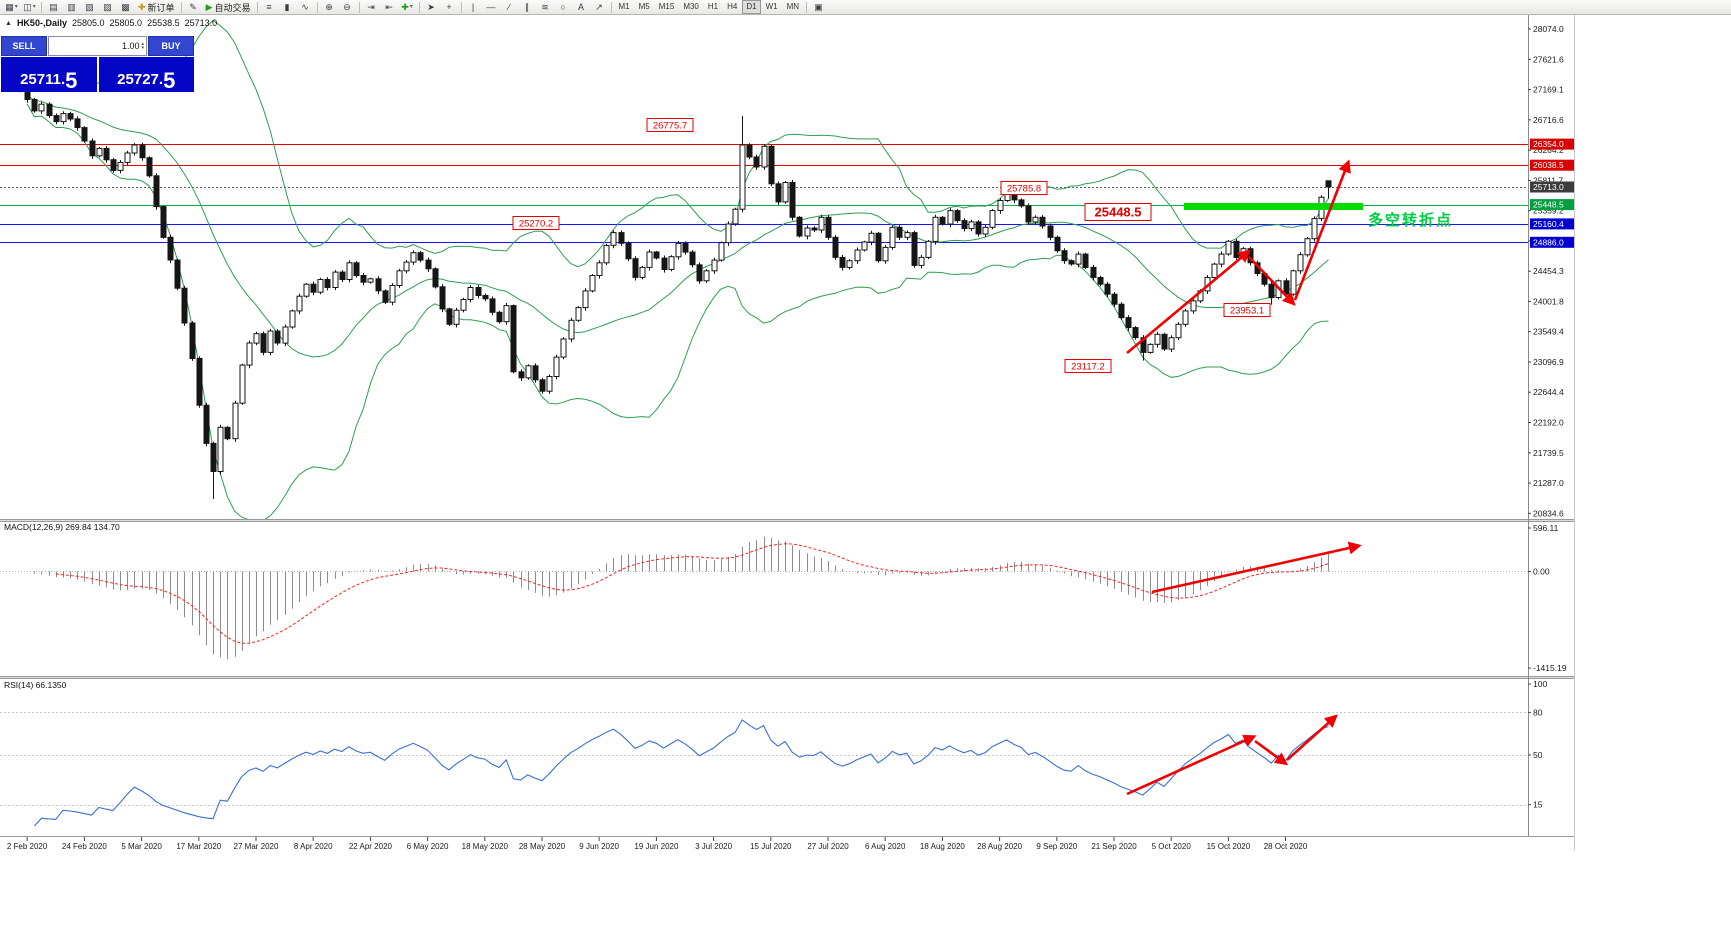 The image size is (1731, 939). Describe the element at coordinates (11, 7) in the screenshot. I see `new-chart-button: ▦ ▾` at that location.